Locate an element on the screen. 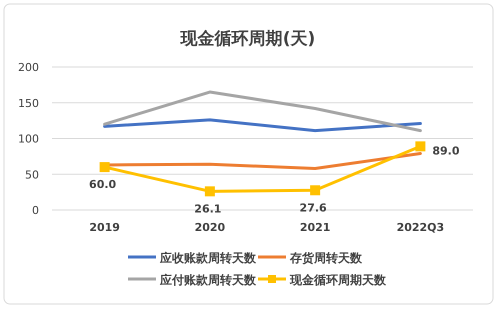 Image resolution: width=497 pixels, height=330 pixels. legend-label: 存货周转天数 is located at coordinates (326, 258).